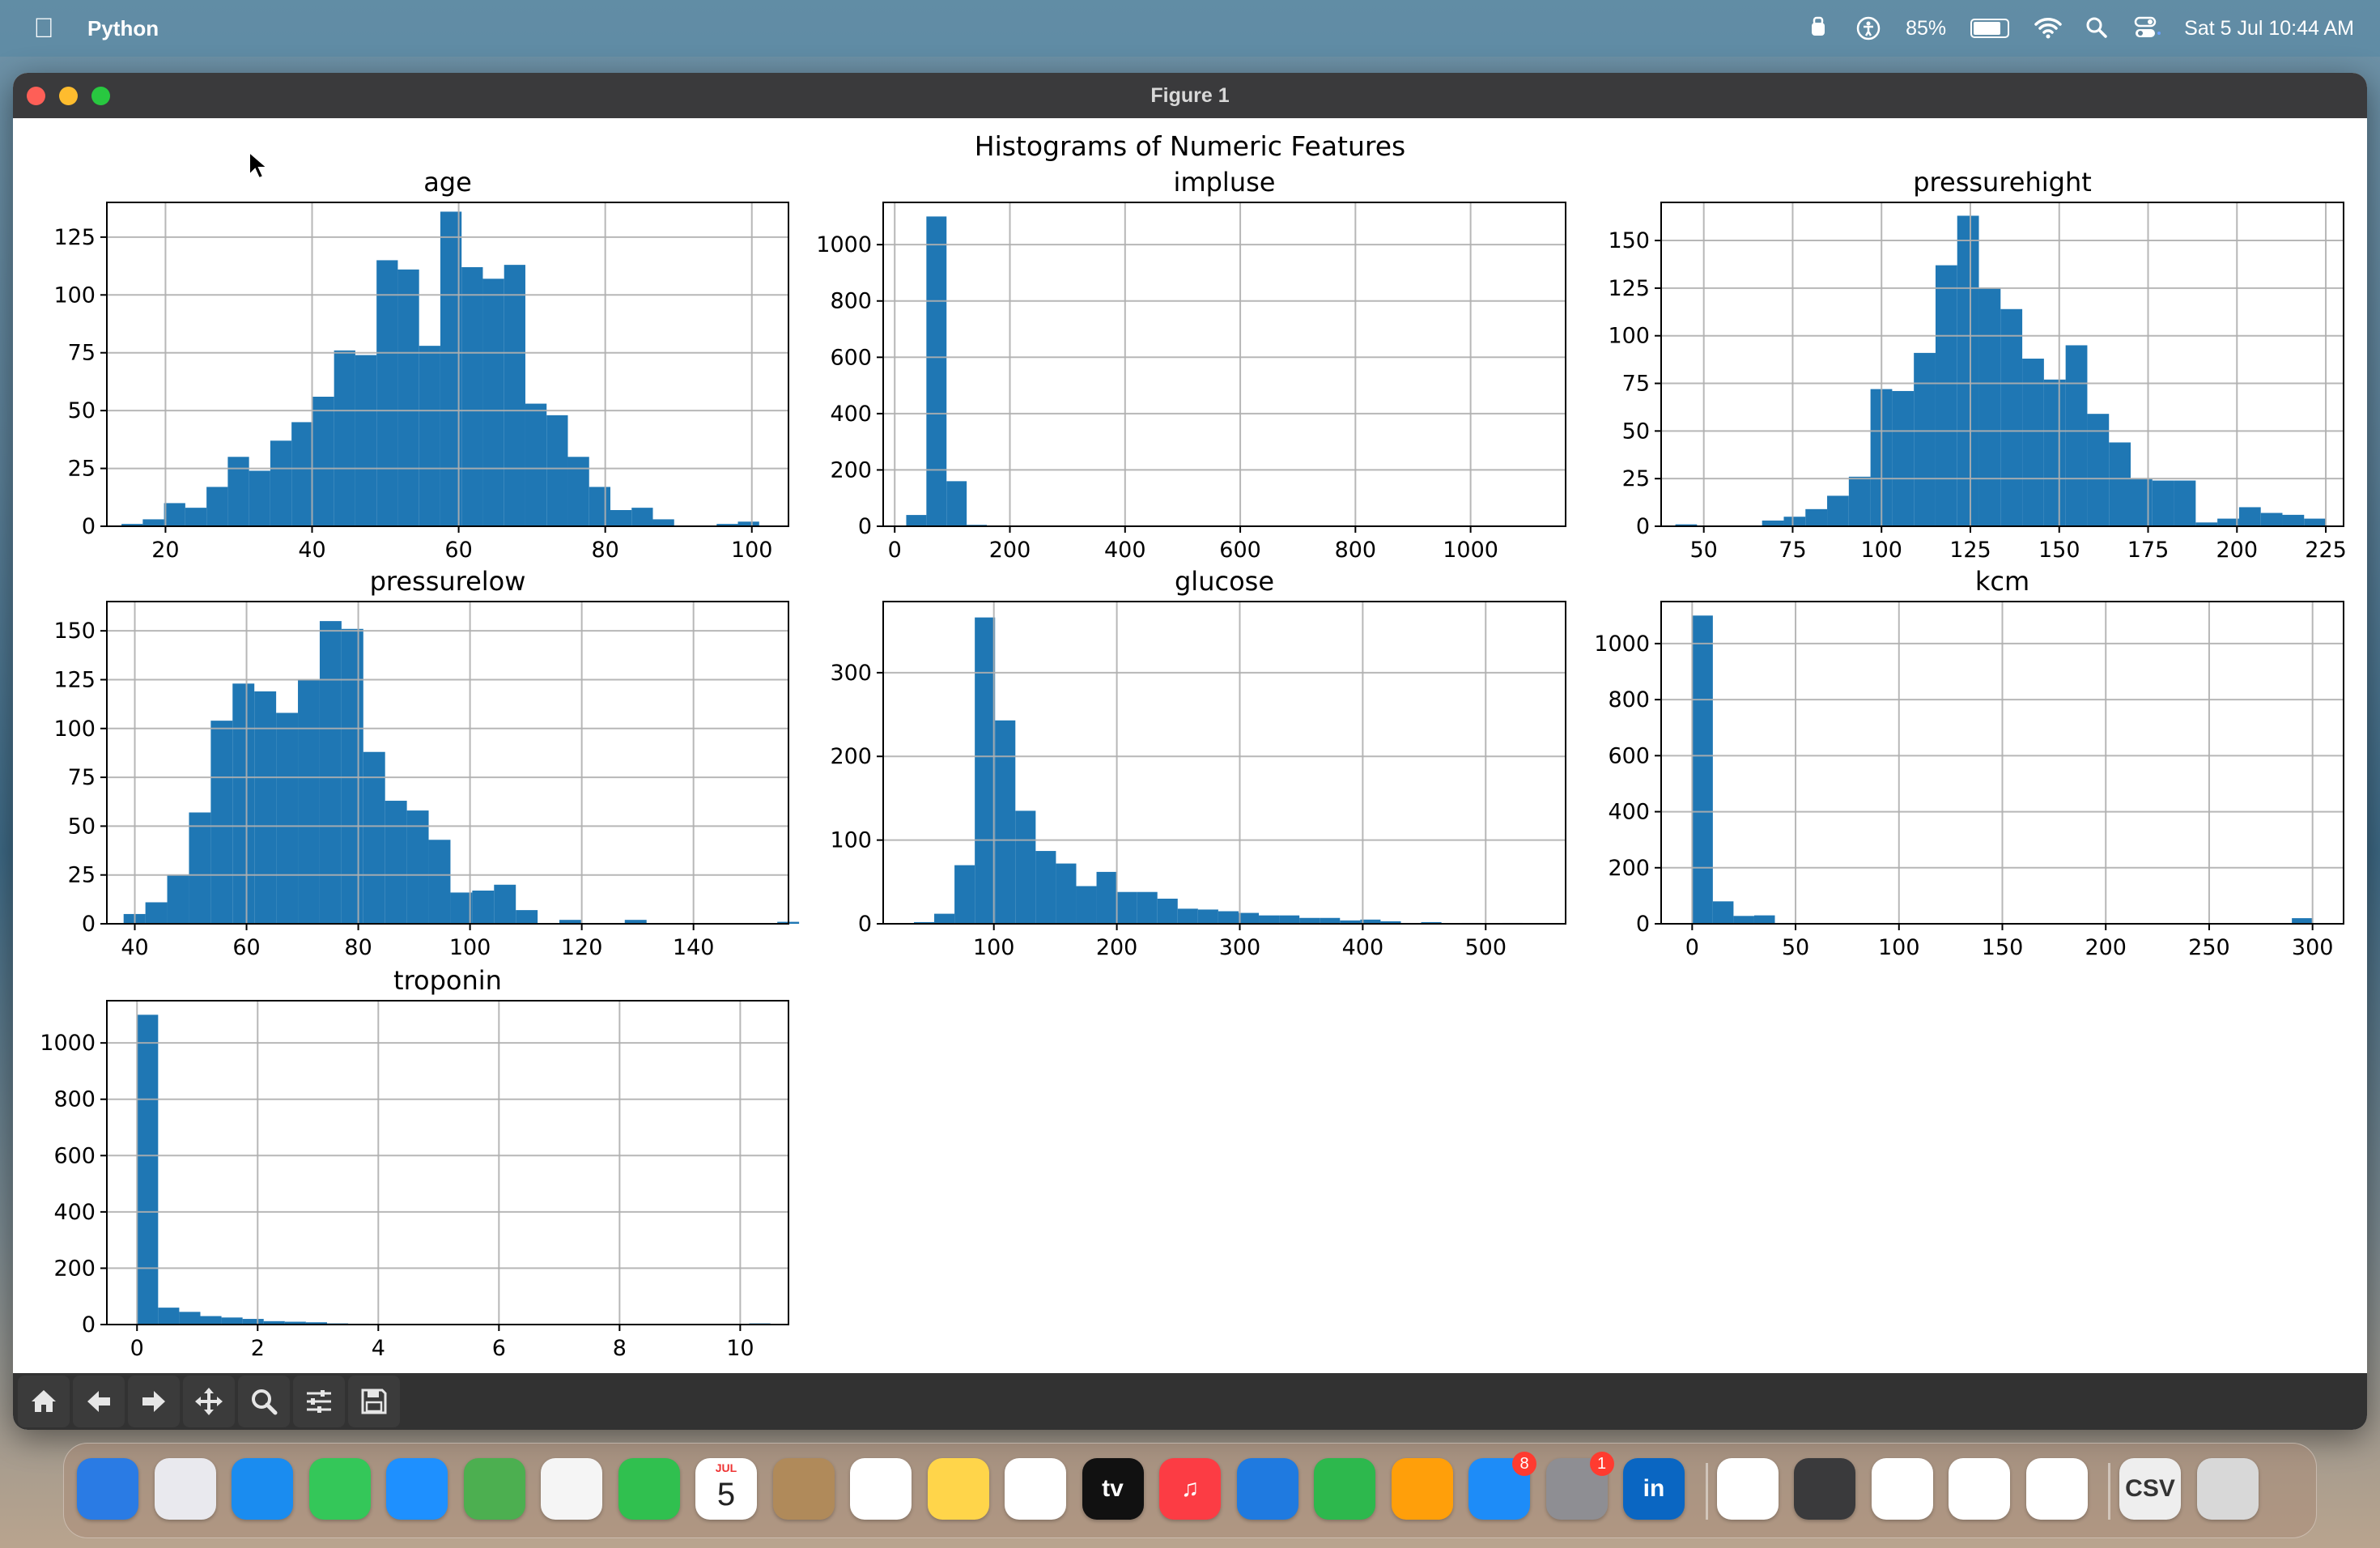 The height and width of the screenshot is (1548, 2380). What do you see at coordinates (694, 947) in the screenshot?
I see `x-tick-label: 140` at bounding box center [694, 947].